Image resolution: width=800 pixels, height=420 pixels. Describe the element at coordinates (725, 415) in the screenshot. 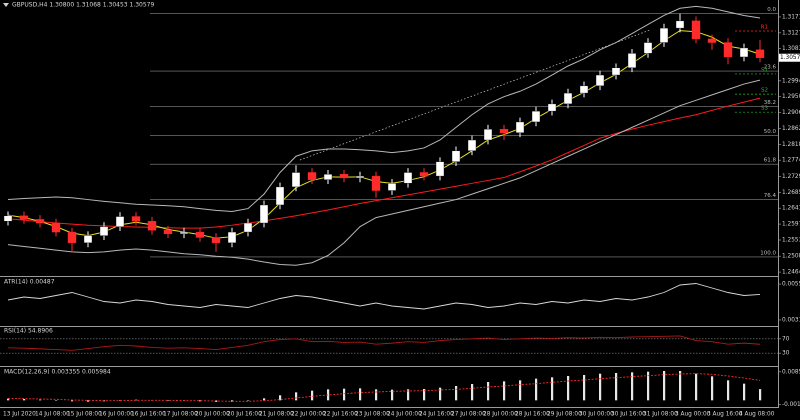

I see `x-tick-label: 3 Aug 16:00` at that location.